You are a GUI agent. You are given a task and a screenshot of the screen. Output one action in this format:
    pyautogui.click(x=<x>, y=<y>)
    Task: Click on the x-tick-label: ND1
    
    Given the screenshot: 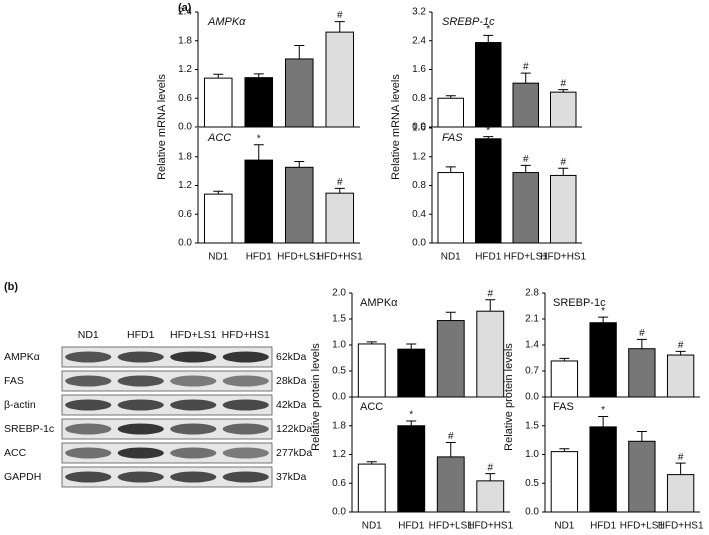 What is the action you would take?
    pyautogui.click(x=451, y=257)
    